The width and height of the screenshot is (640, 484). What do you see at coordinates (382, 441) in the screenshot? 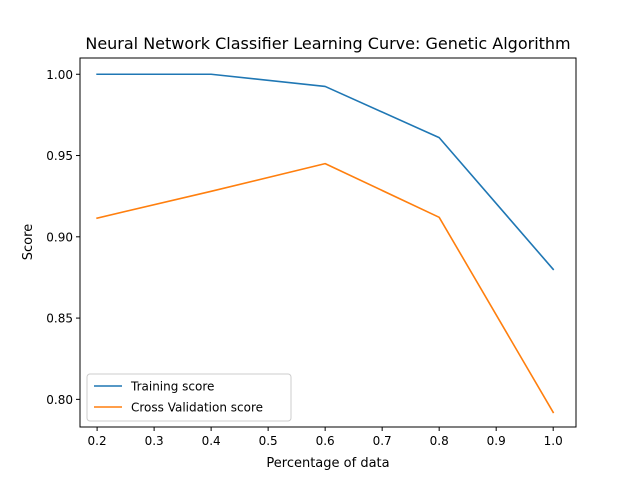
I see `x-tick-label: 0.7` at bounding box center [382, 441].